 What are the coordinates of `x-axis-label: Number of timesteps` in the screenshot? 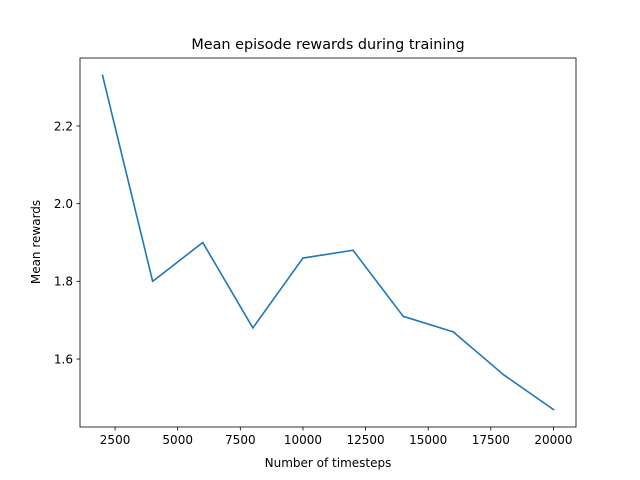 It's located at (328, 463).